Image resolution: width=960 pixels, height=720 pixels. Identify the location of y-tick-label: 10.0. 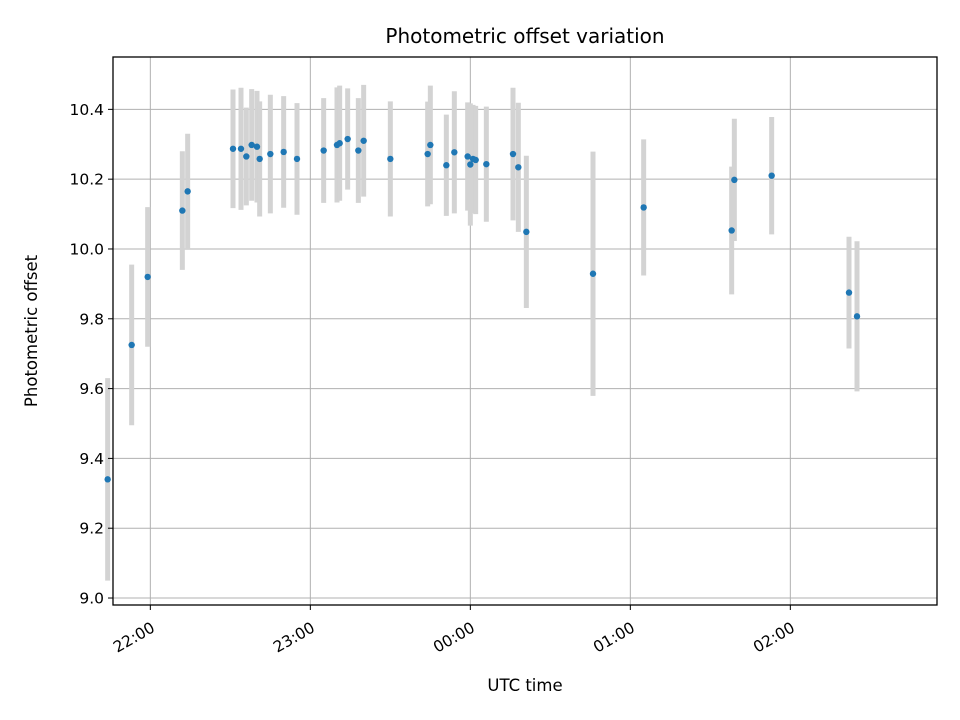
(86, 249).